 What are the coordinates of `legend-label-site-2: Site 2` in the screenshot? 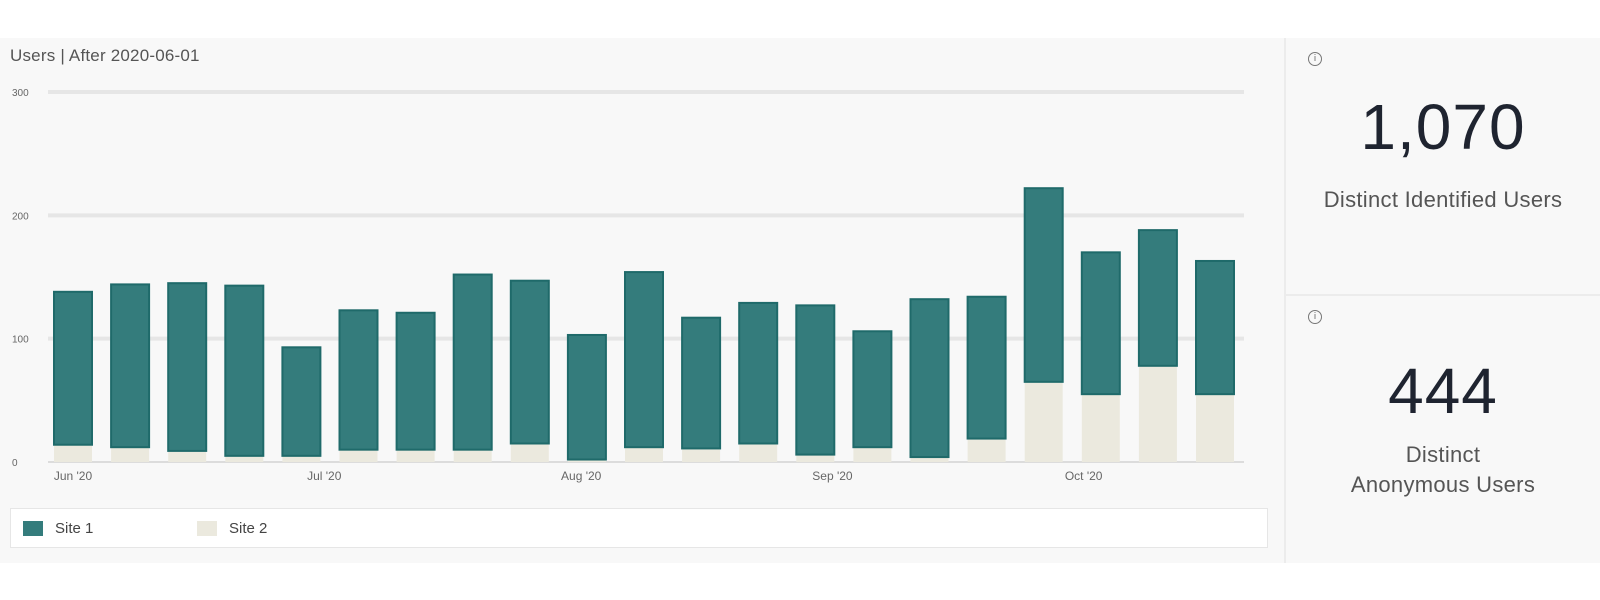 It's located at (248, 528).